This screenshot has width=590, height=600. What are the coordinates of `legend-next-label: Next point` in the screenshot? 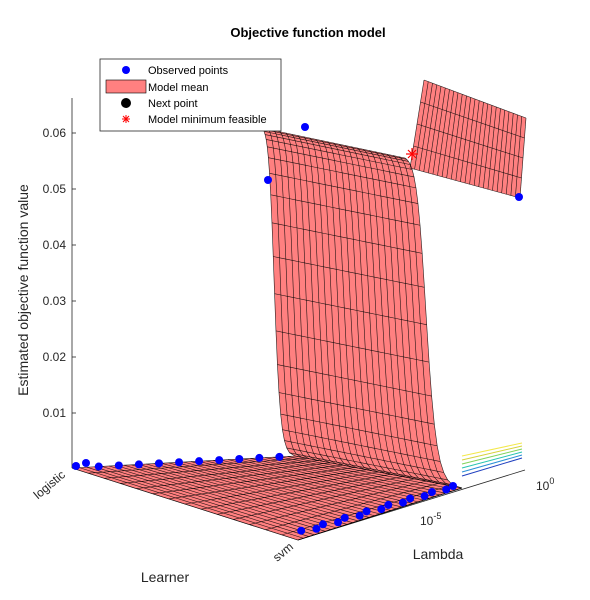 It's located at (173, 104).